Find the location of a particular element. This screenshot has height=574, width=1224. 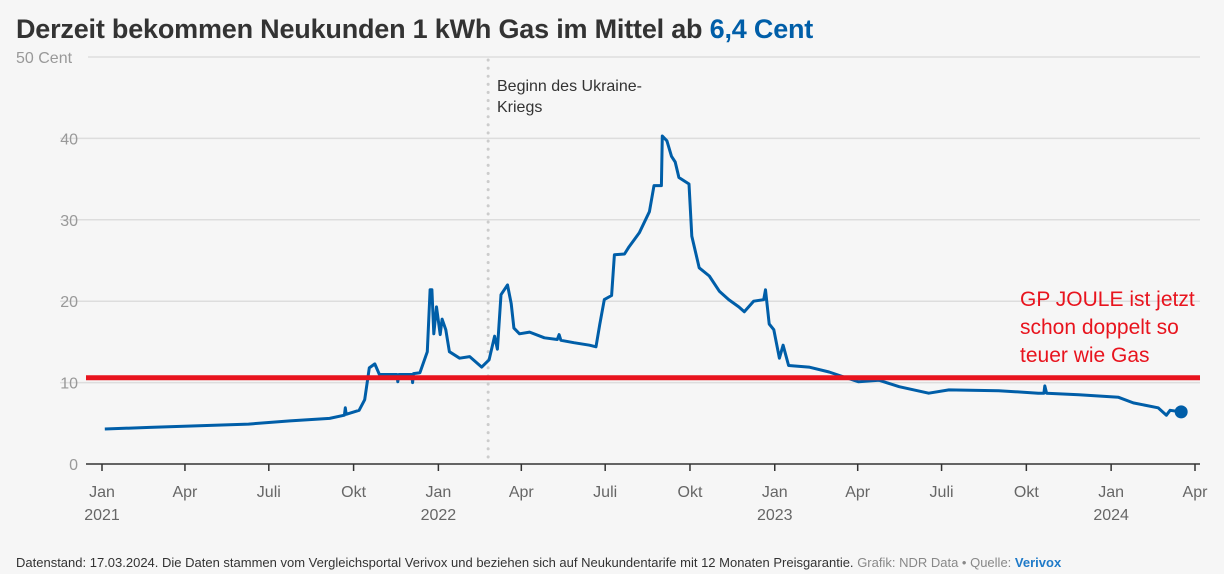

y-tick-label: 20 is located at coordinates (69, 302).